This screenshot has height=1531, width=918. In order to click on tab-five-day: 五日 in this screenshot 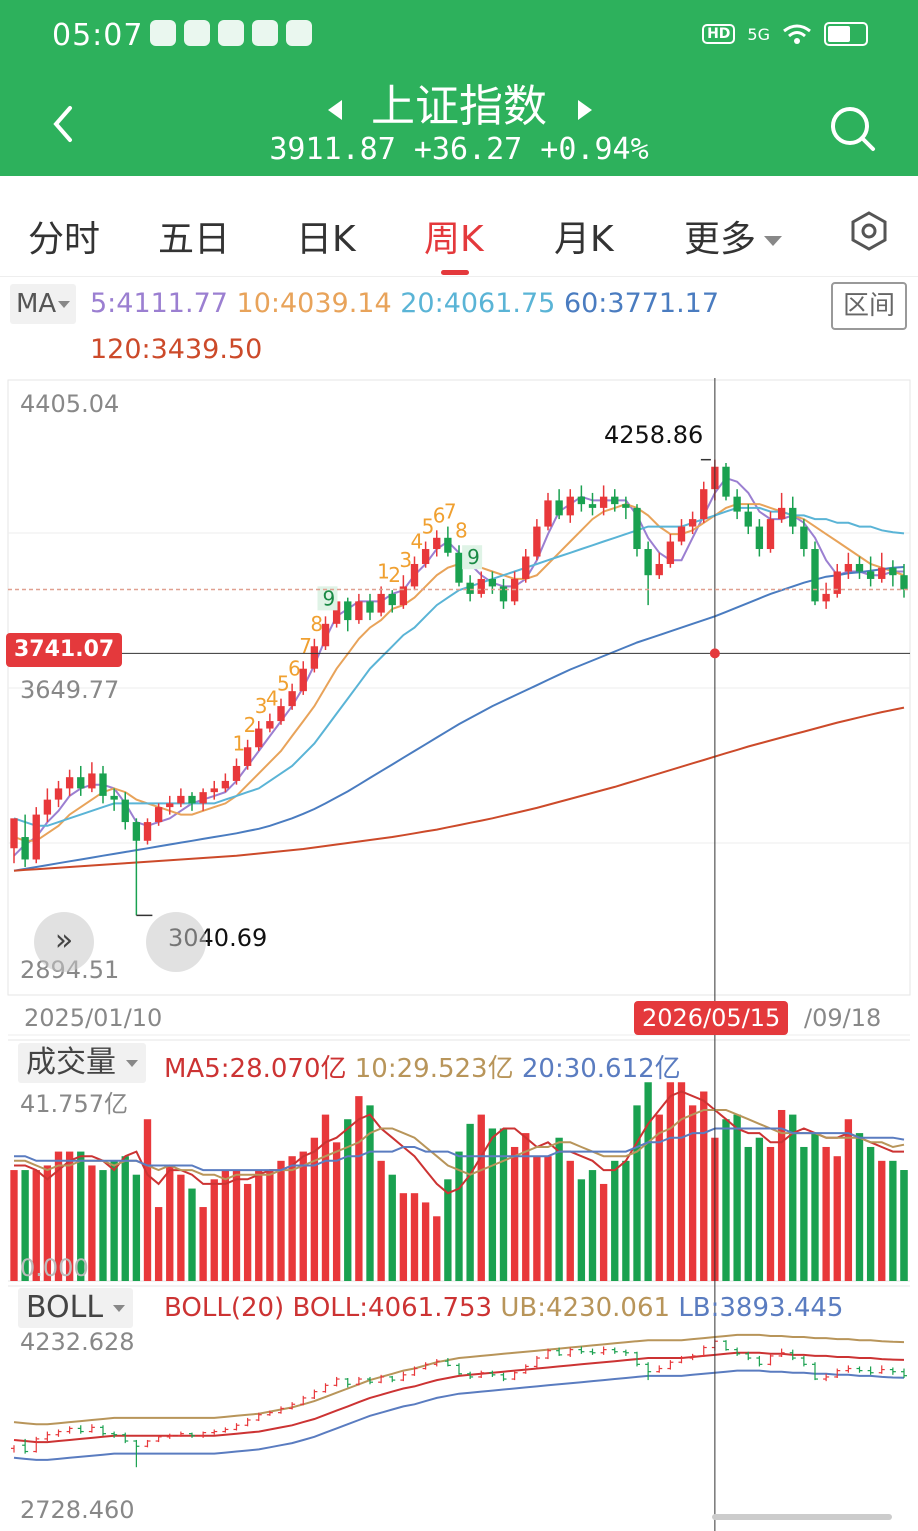, I will do `click(194, 239)`.